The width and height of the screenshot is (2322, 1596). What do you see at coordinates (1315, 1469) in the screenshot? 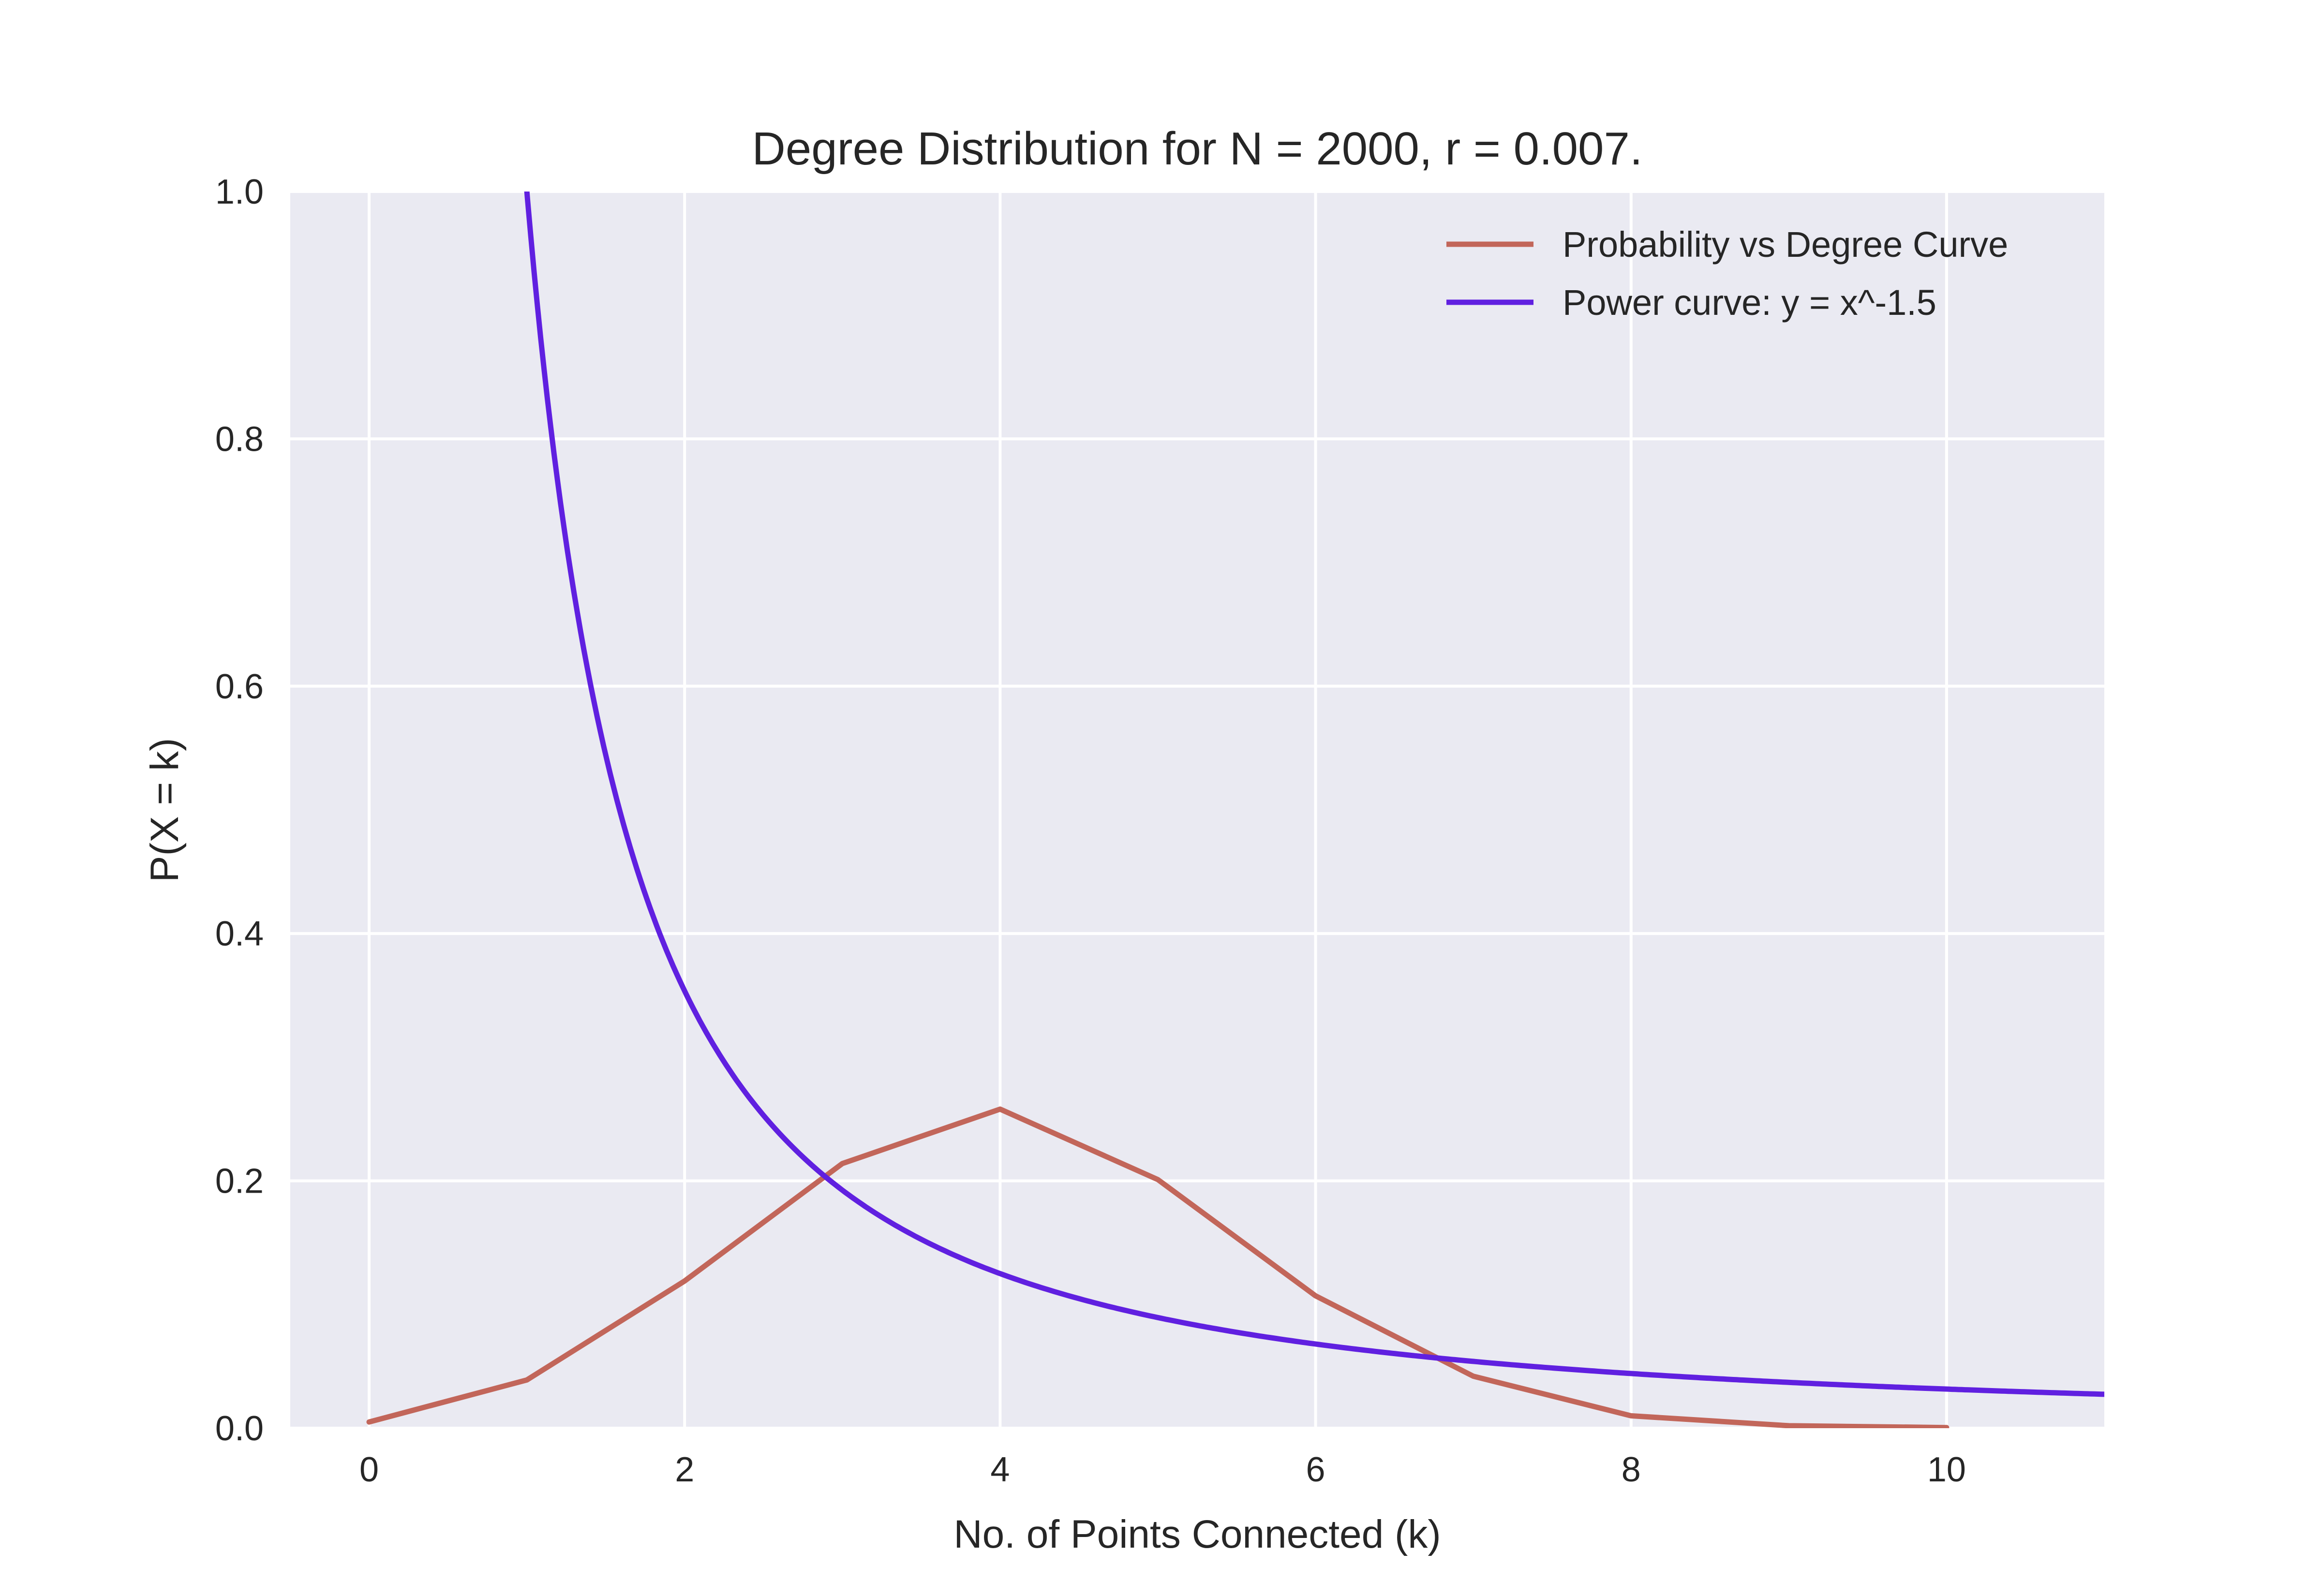
I see `x-tick-label: 6` at bounding box center [1315, 1469].